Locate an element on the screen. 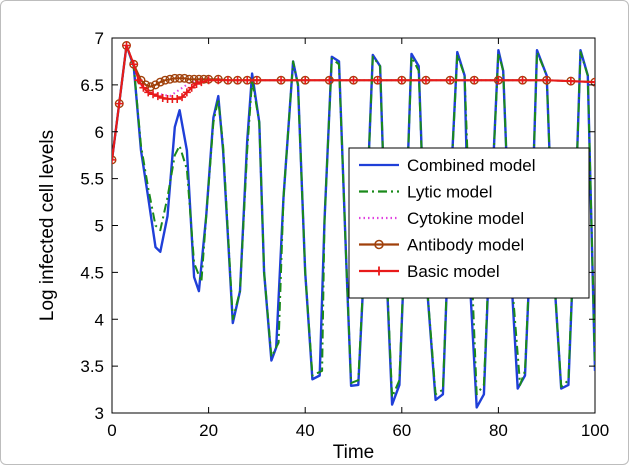  legend-item: Lytic model is located at coordinates (425, 192).